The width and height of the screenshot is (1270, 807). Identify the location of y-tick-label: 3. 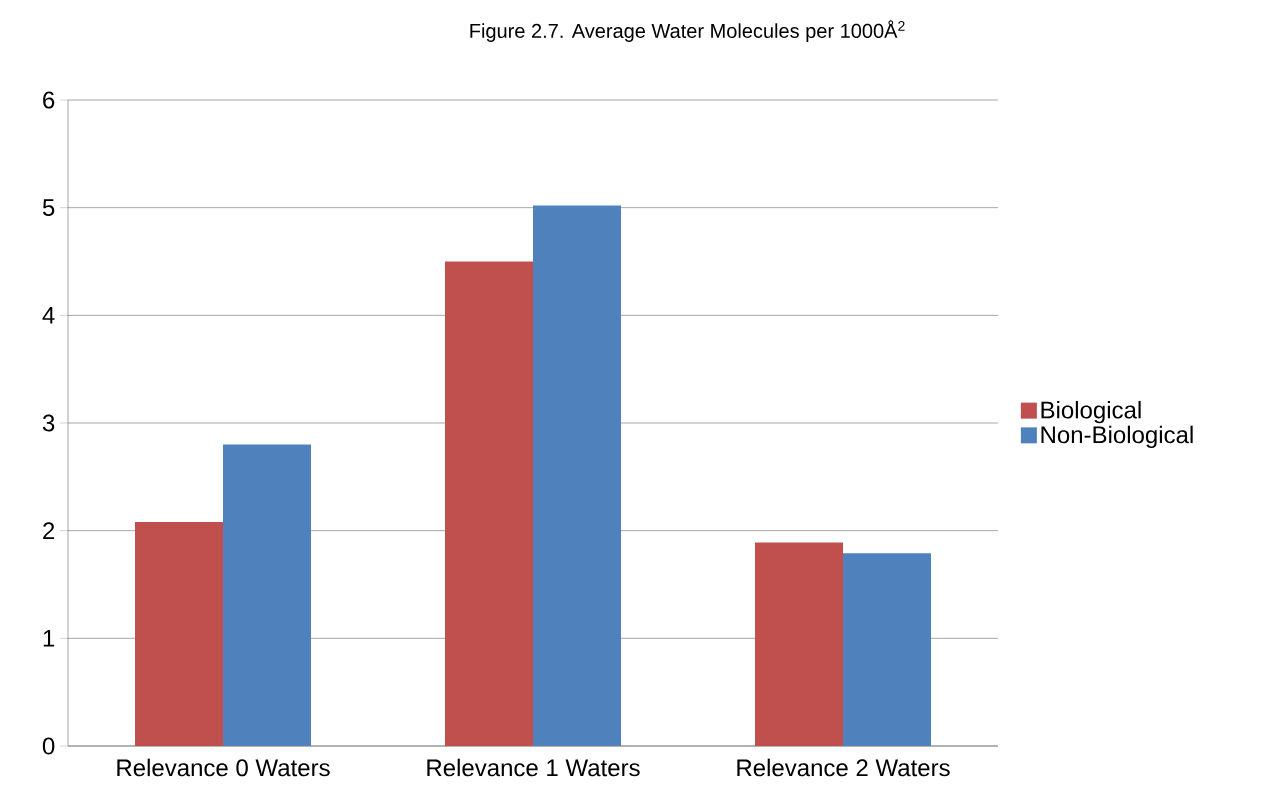
(48, 423).